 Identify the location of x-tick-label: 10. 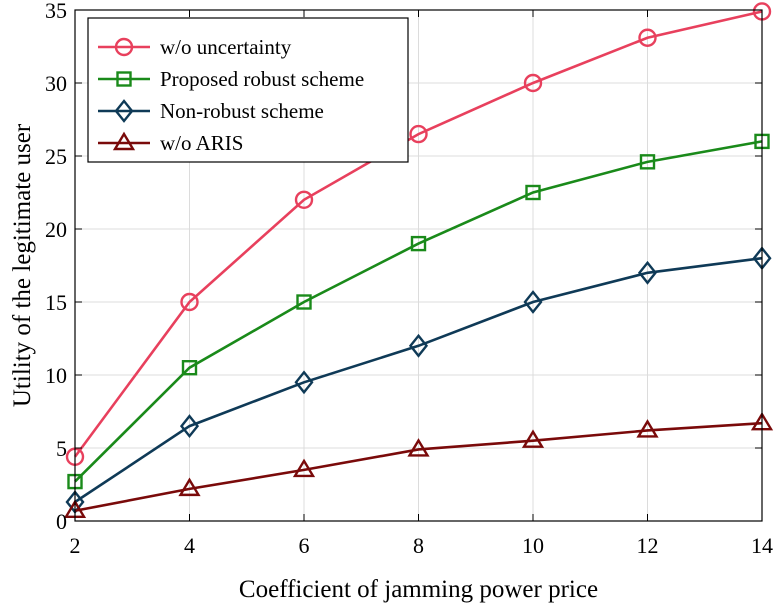
(533, 545).